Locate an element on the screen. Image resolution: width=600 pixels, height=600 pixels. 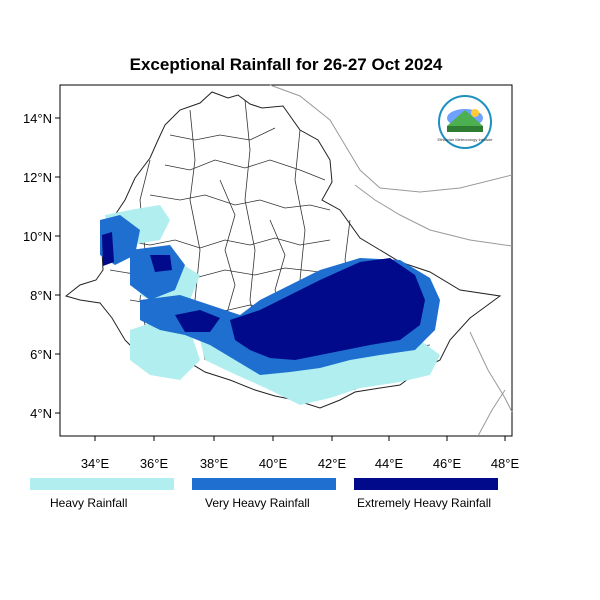
y-tick-label: 8°N is located at coordinates (41, 295).